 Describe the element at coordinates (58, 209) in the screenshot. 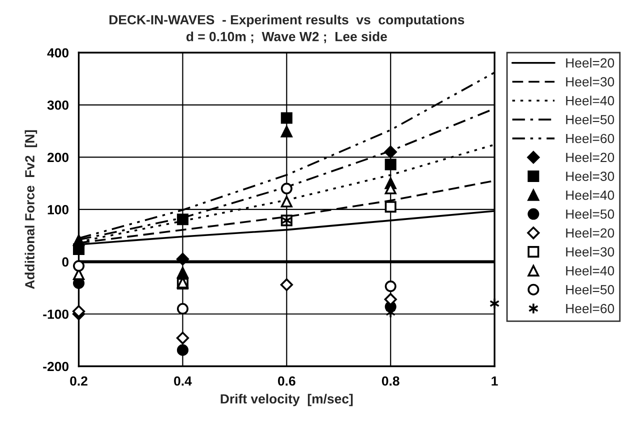

I see `y-tick-label: 100` at that location.